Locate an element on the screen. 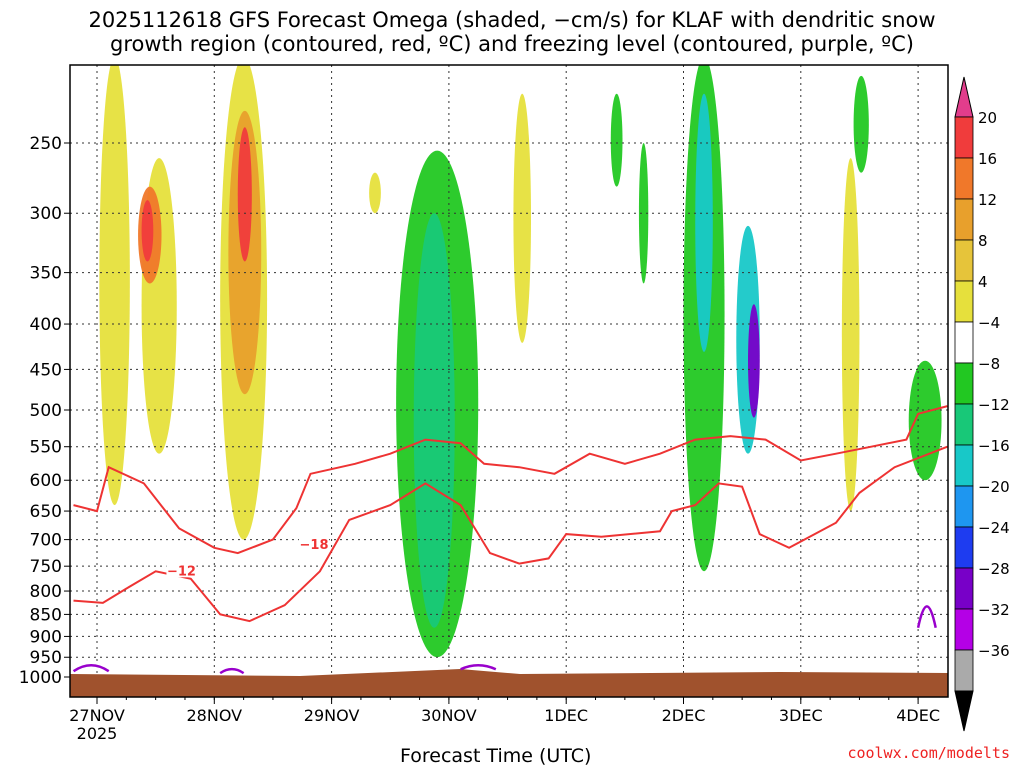 Image resolution: width=1024 pixels, height=768 pixels. x-tick-label: 1DEC is located at coordinates (566, 715).